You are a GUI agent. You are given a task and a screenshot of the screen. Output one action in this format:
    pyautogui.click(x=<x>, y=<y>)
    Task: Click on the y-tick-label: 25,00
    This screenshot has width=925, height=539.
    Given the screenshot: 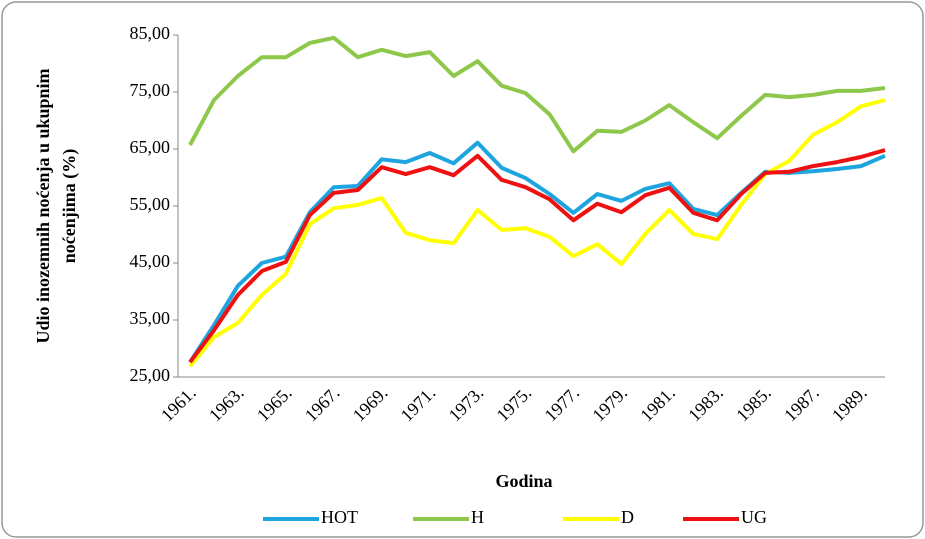 What is the action you would take?
    pyautogui.click(x=150, y=375)
    